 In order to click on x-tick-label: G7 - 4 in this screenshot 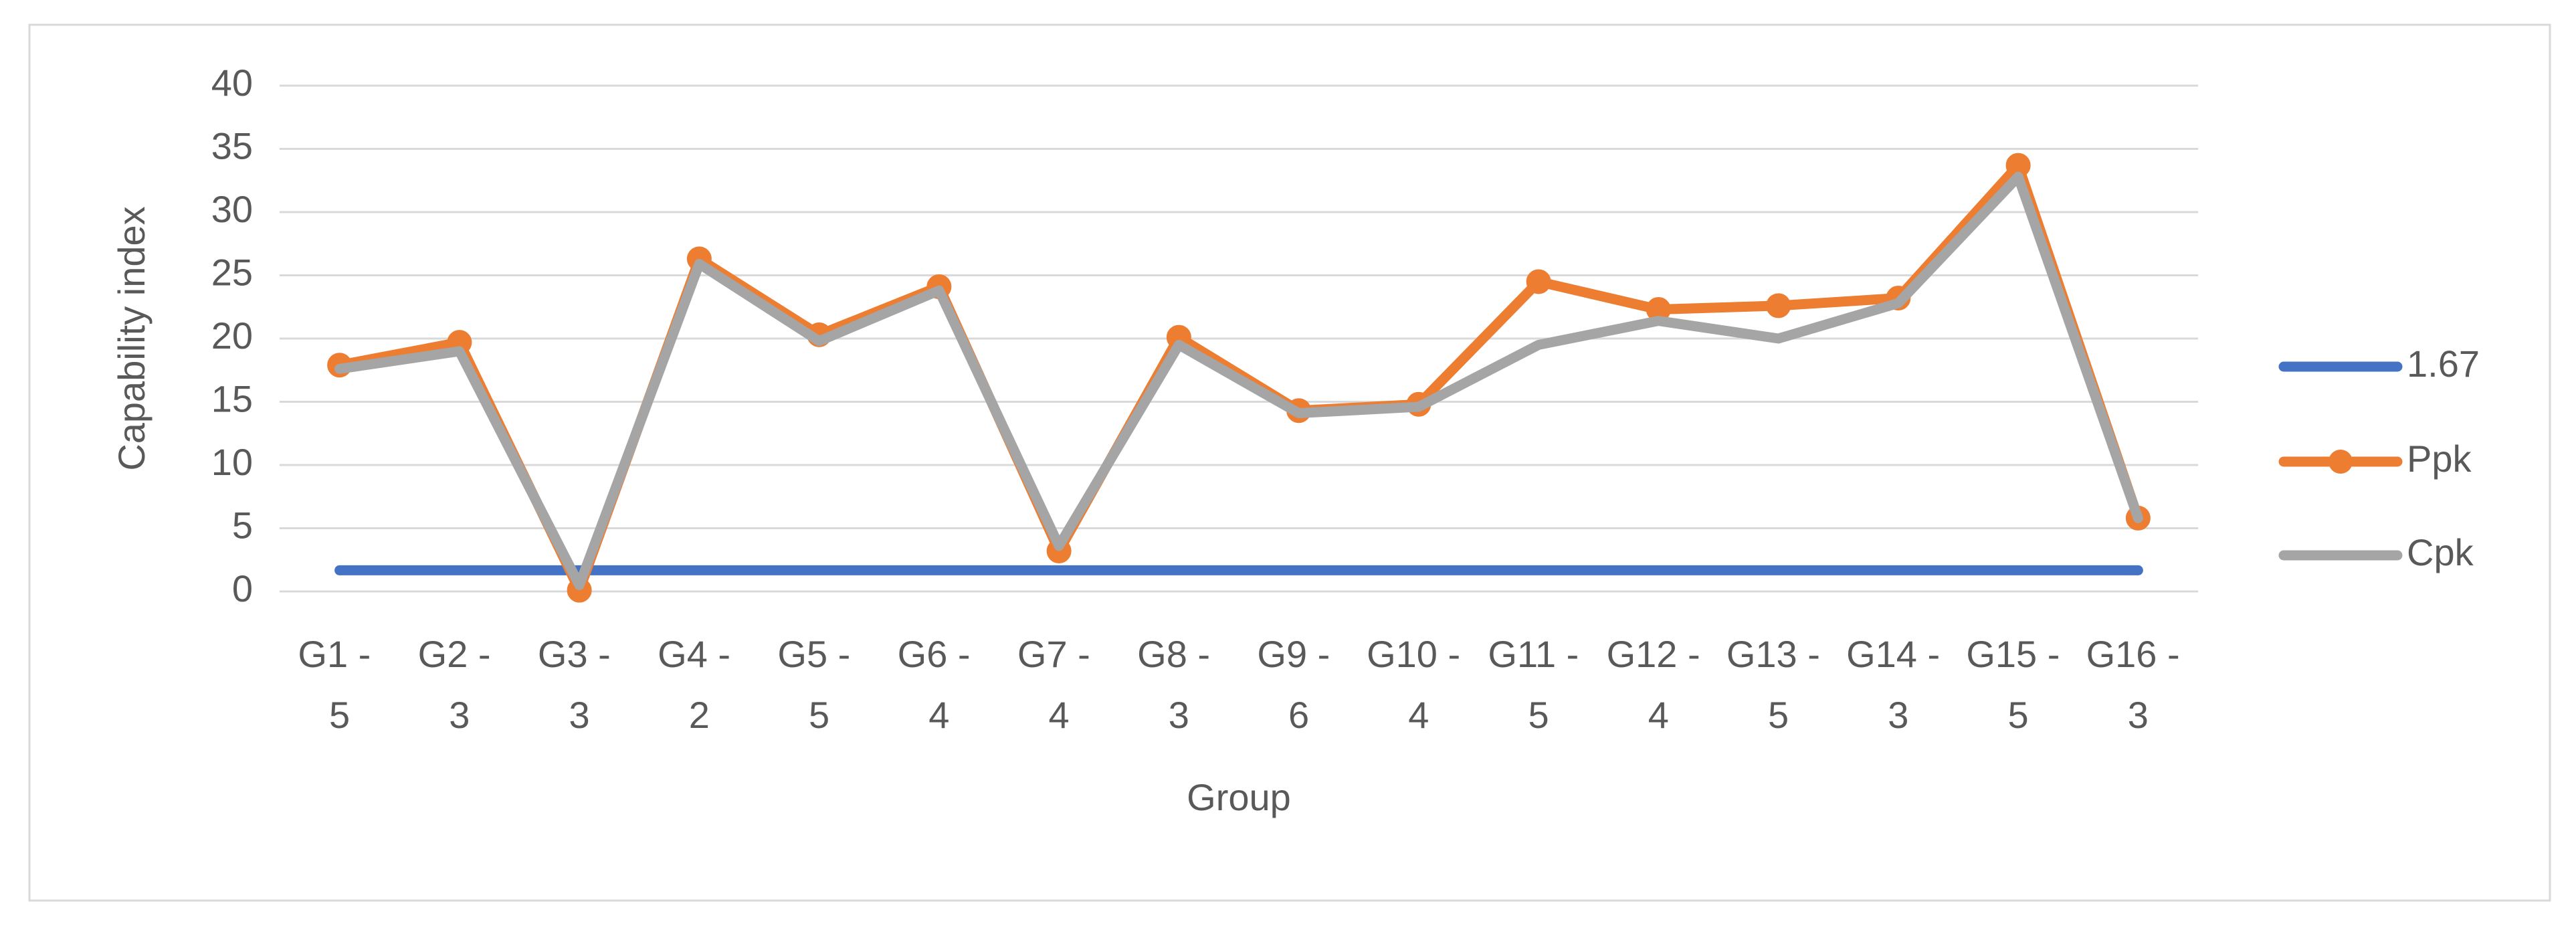, I will do `click(1058, 685)`.